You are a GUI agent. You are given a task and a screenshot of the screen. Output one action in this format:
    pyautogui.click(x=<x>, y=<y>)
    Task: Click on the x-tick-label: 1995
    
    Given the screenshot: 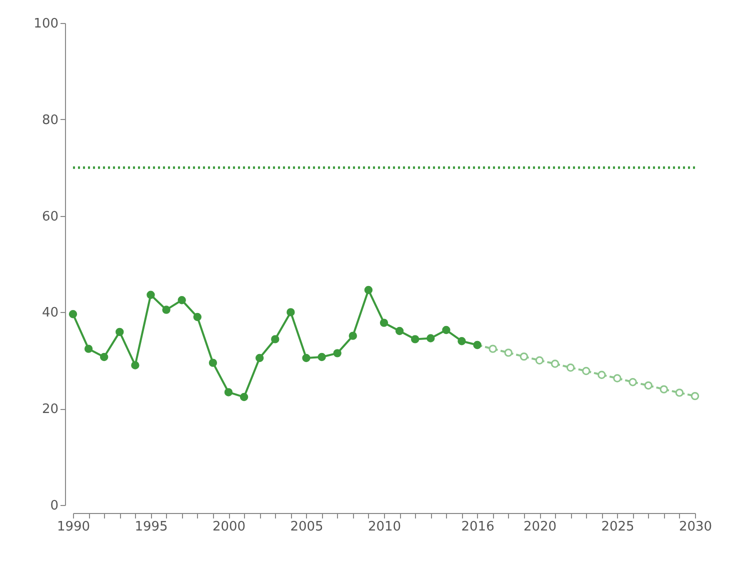 What is the action you would take?
    pyautogui.click(x=151, y=527)
    